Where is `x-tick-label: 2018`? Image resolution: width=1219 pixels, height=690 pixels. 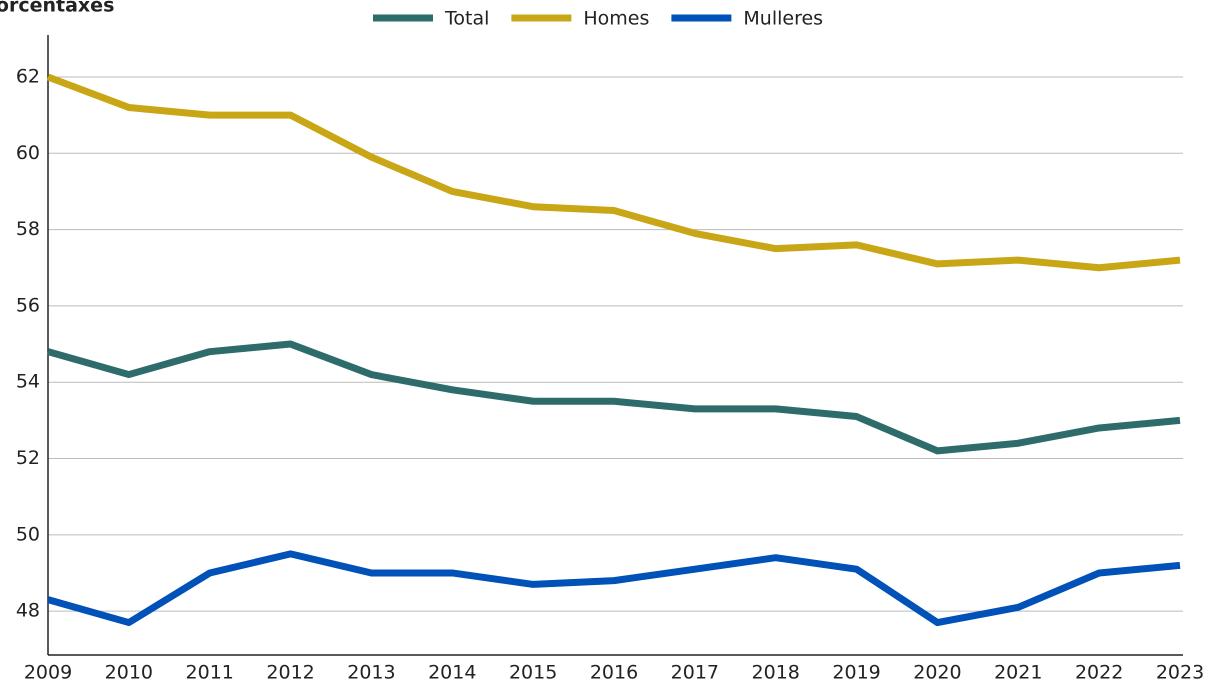 x-tick-label: 2018 is located at coordinates (776, 673).